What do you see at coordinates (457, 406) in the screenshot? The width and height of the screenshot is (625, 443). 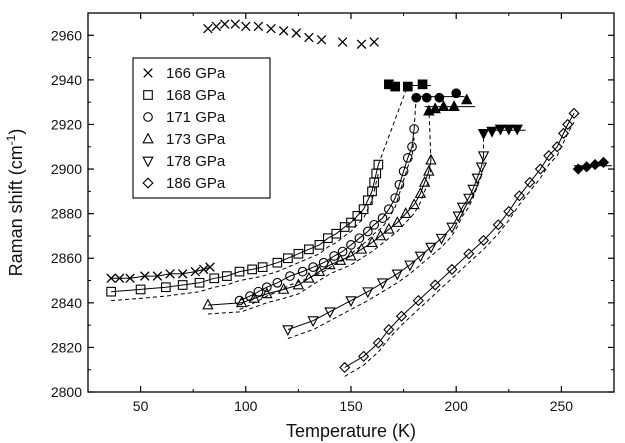 I see `x-tick-label: 200` at bounding box center [457, 406].